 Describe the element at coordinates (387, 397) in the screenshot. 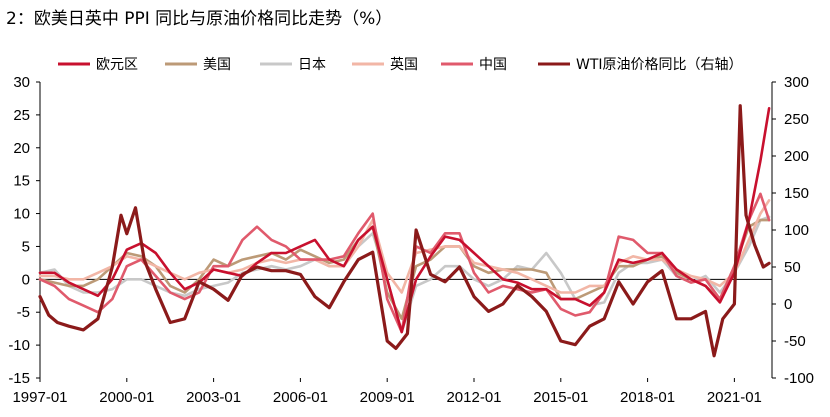

I see `x-tick-label: 2009-01` at that location.